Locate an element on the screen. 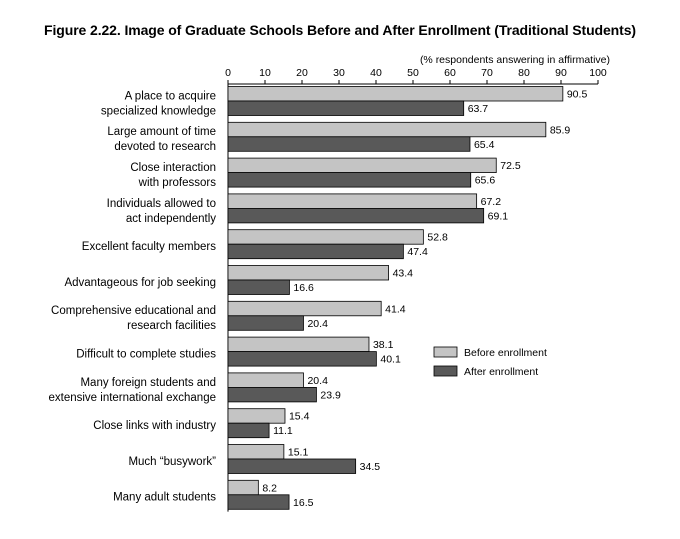 Image resolution: width=680 pixels, height=539 pixels. value-label-after: 11.1 is located at coordinates (283, 431).